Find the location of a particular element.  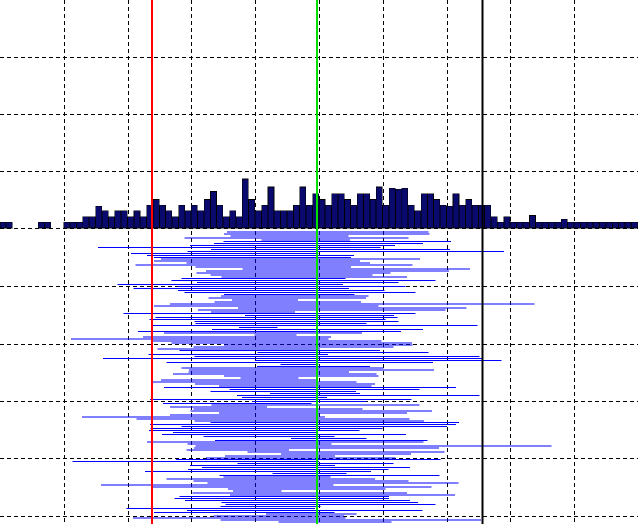

histogram-bars is located at coordinates (319, 203).